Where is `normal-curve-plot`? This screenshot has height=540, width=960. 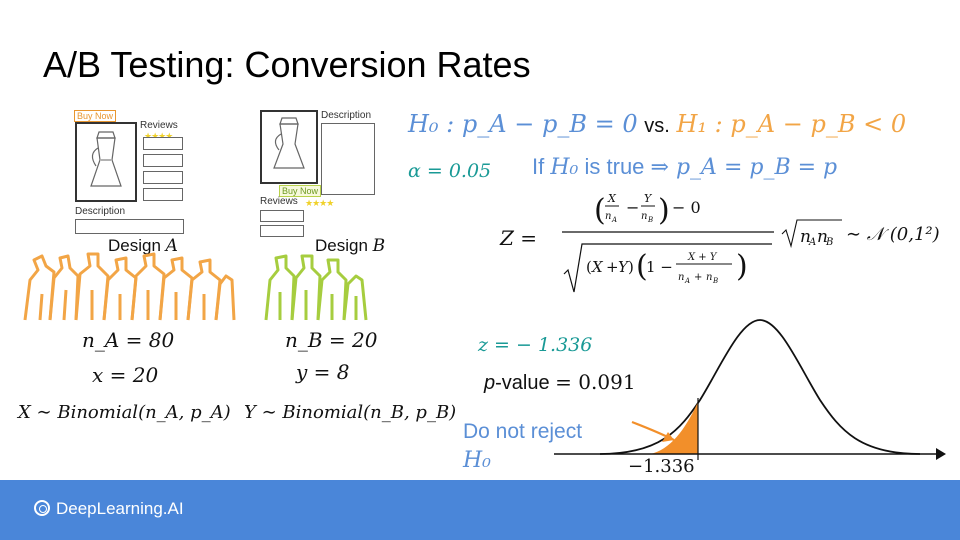 normal-curve-plot is located at coordinates (750, 389).